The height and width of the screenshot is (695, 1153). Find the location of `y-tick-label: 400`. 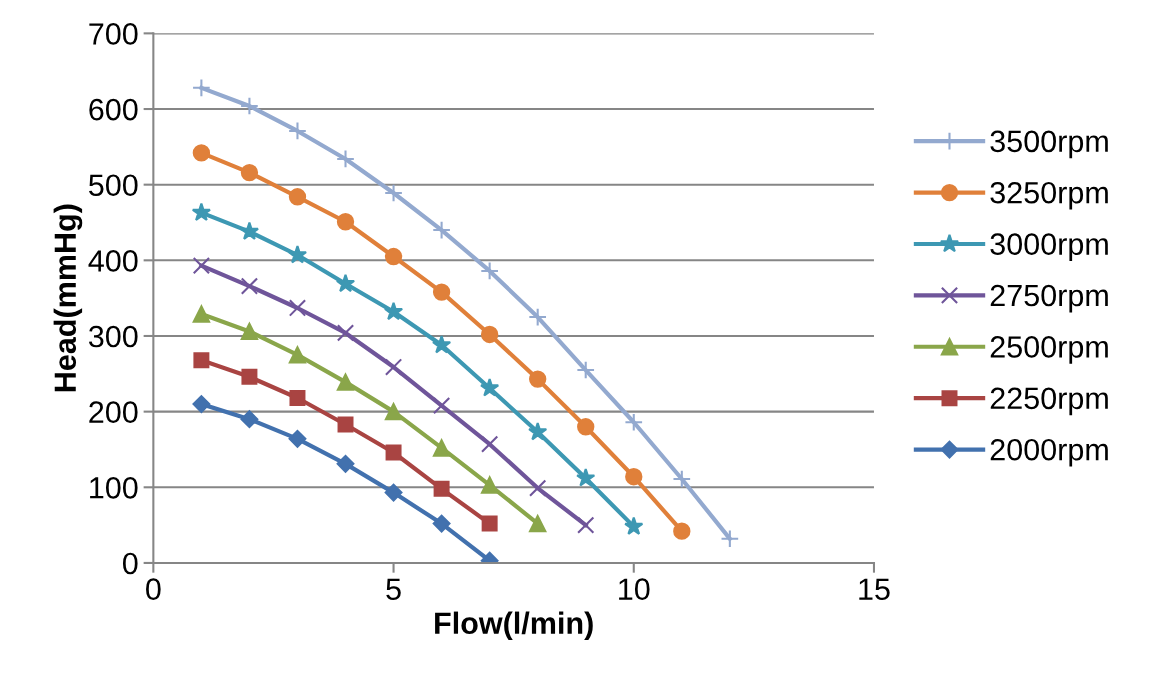

y-tick-label: 400 is located at coordinates (113, 261).